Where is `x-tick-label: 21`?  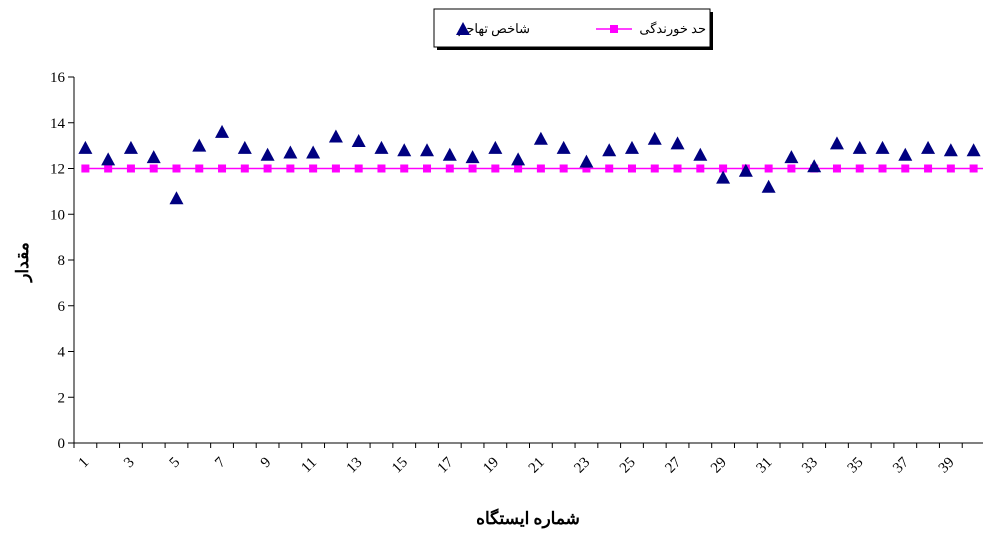
x-tick-label: 21 is located at coordinates (537, 466).